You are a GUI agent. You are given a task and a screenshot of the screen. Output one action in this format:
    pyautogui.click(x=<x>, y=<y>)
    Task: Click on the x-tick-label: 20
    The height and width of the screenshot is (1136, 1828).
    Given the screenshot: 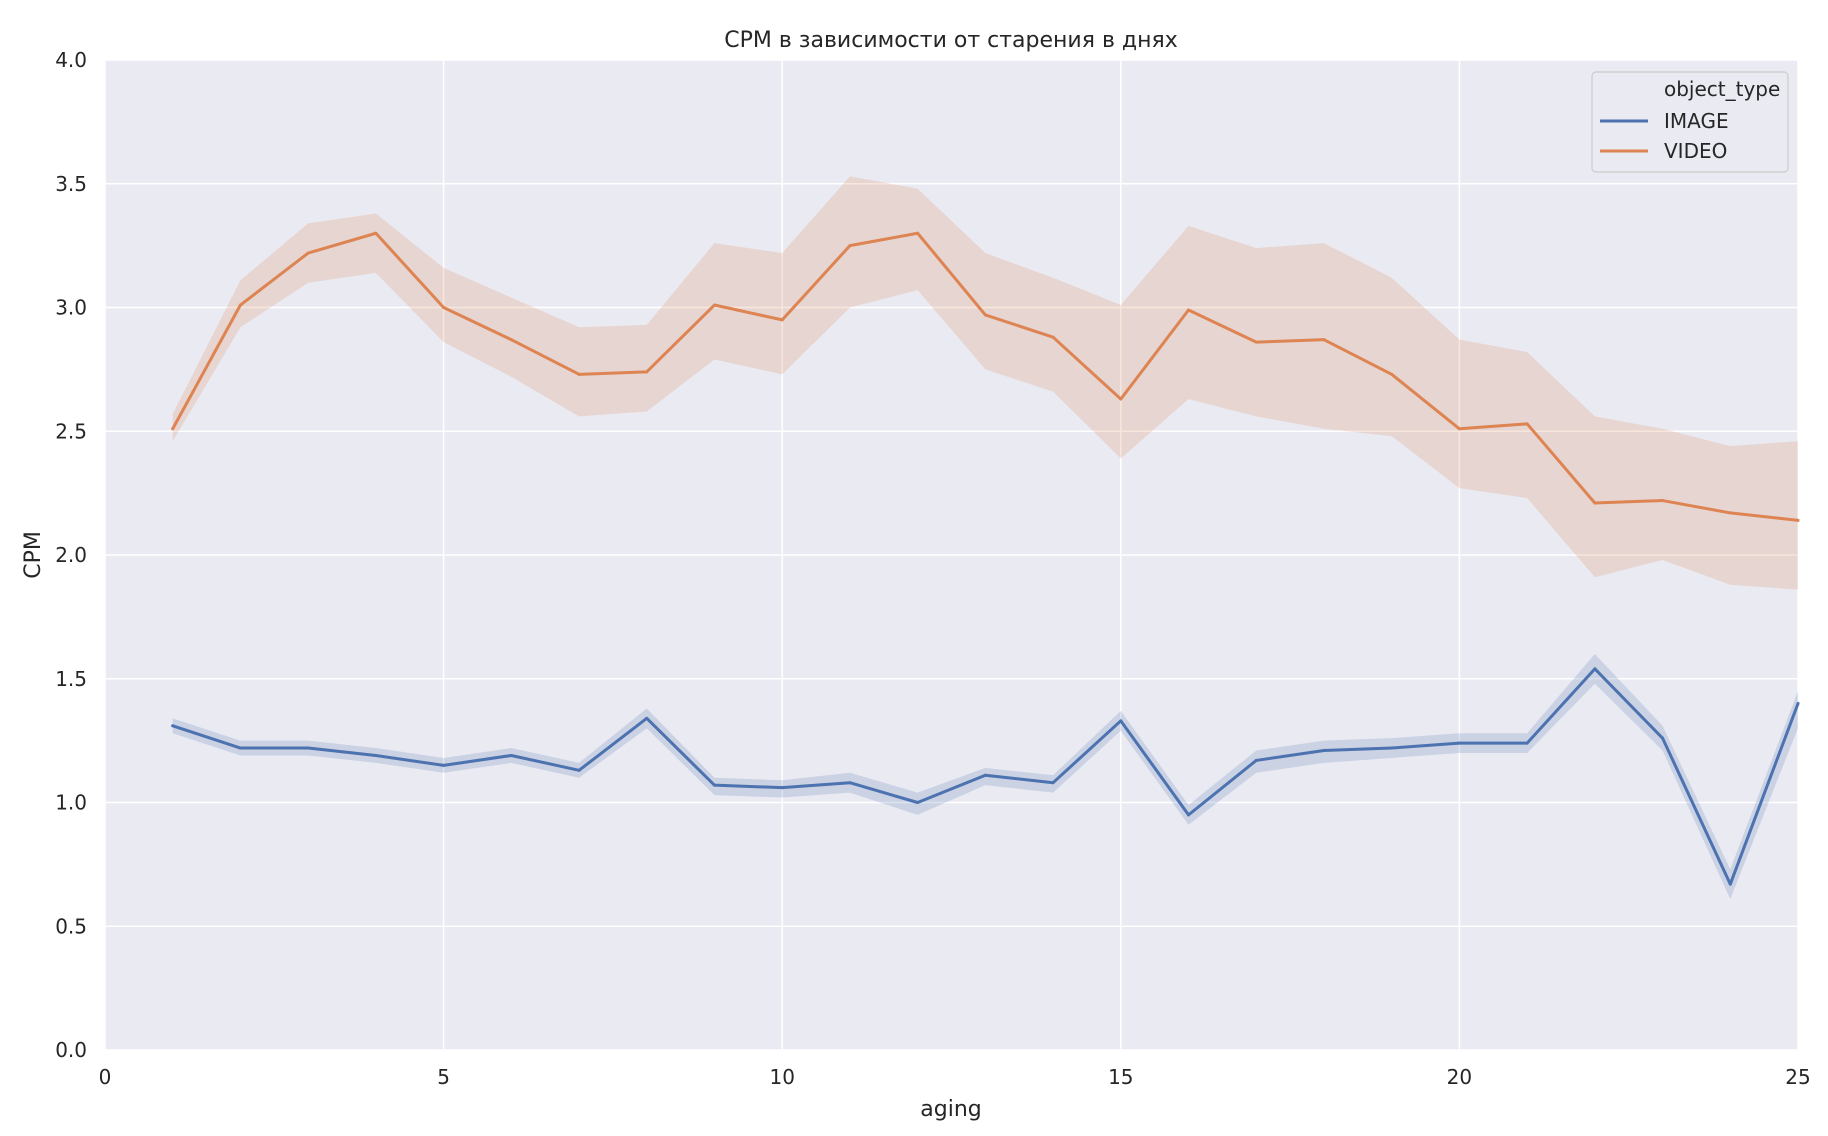 What is the action you would take?
    pyautogui.click(x=1459, y=1077)
    